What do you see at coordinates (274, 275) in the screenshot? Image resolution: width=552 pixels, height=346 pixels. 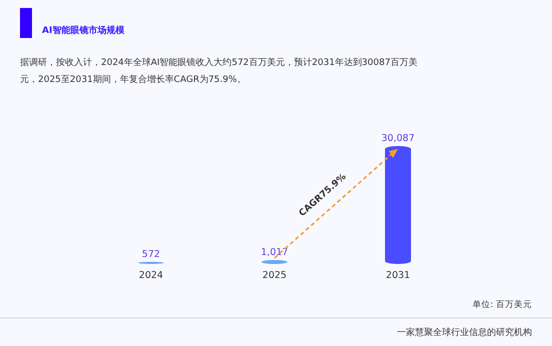 I see `x-tick-label: 2025` at bounding box center [274, 275].